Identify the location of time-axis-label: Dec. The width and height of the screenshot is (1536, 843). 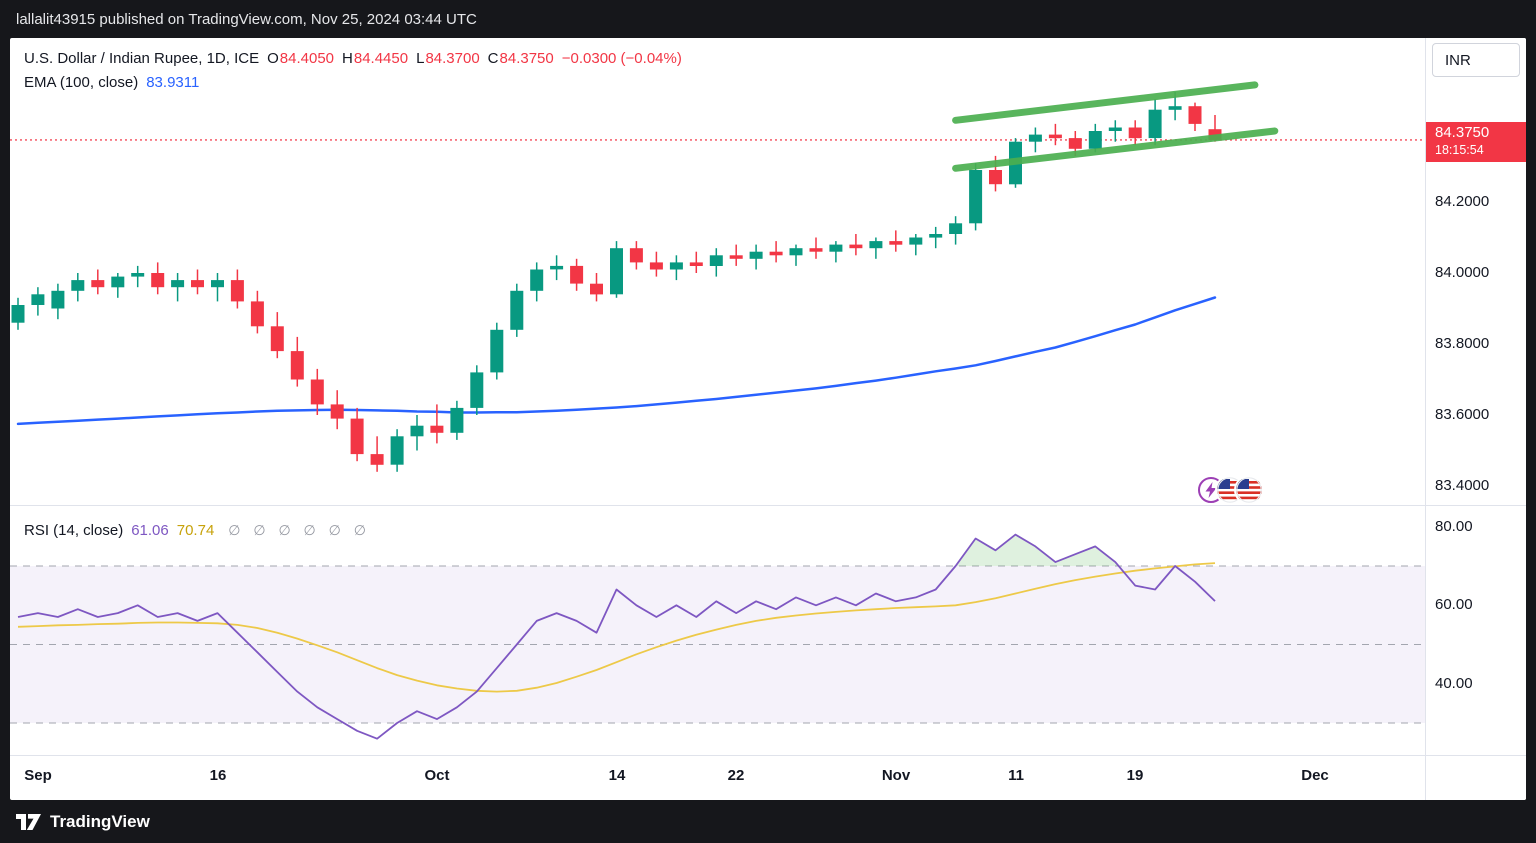
(1315, 775).